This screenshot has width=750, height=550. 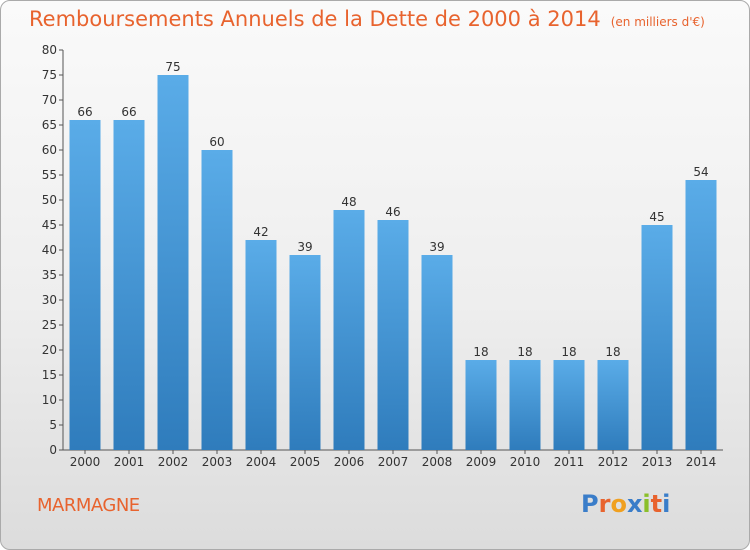 What do you see at coordinates (305, 462) in the screenshot?
I see `x-tick-label-2005: 2005` at bounding box center [305, 462].